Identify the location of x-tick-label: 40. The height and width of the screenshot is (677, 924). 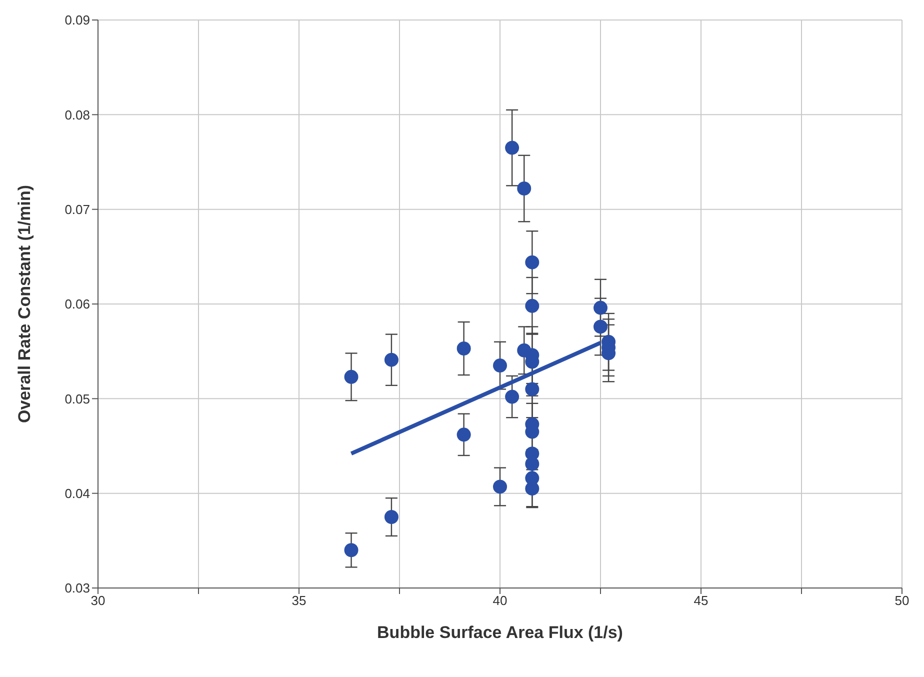
(500, 600).